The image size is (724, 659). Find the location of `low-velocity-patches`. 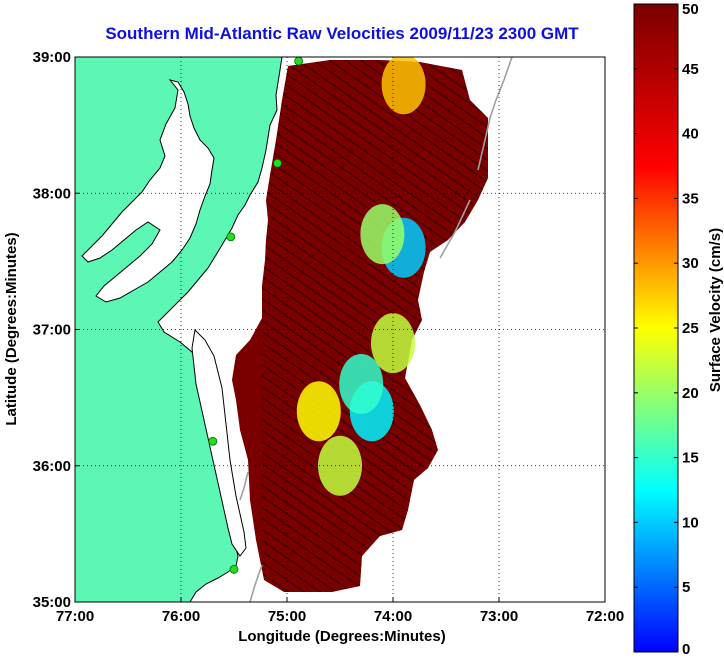

low-velocity-patches is located at coordinates (361, 276).